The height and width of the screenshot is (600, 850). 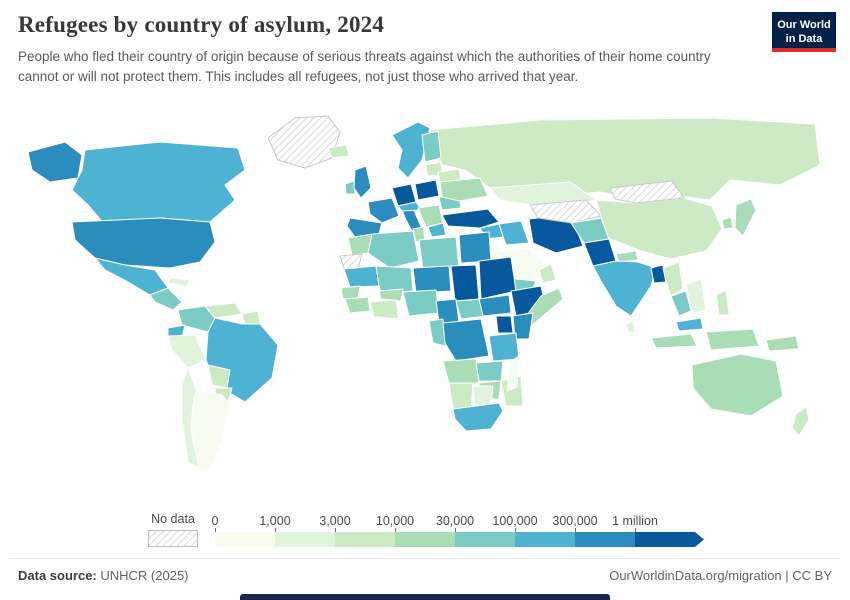 What do you see at coordinates (144, 575) in the screenshot?
I see `data-source-value: UNHCR (2025)` at bounding box center [144, 575].